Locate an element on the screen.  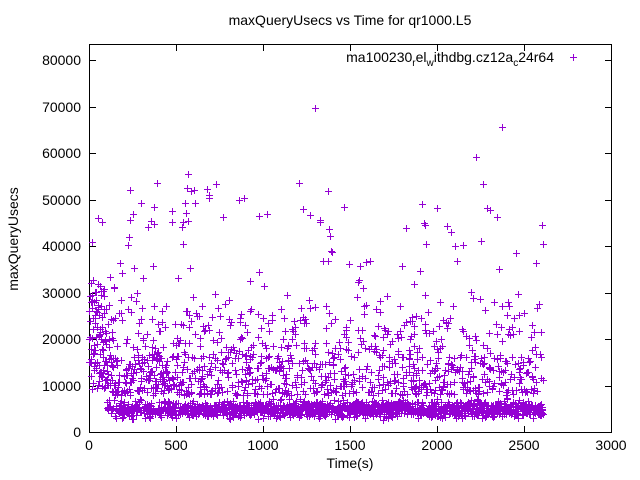
x-axis-label: Time(s) is located at coordinates (350, 463).